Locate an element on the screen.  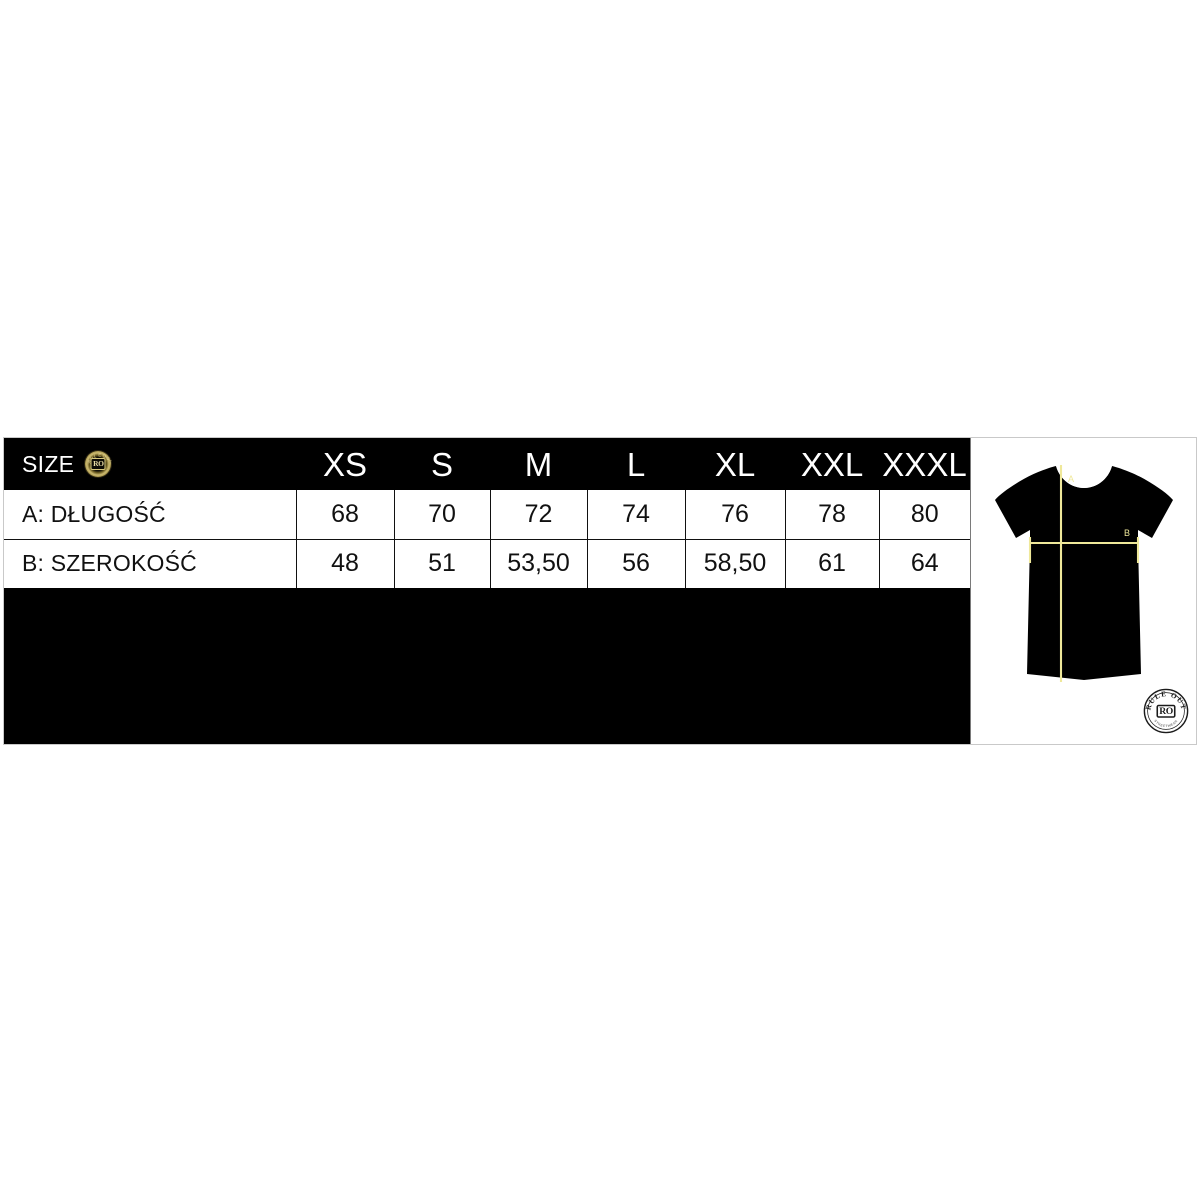
cell-width-m: 53,50 is located at coordinates (539, 563).